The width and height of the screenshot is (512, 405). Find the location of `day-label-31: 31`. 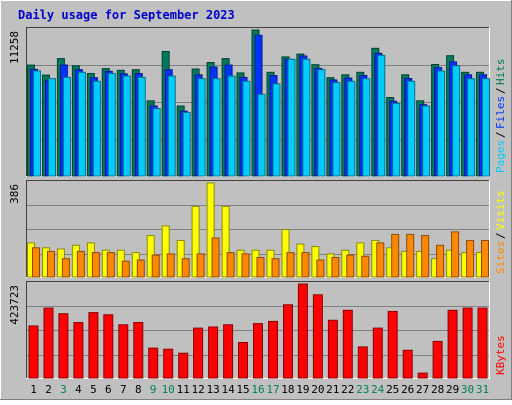

day-label-31: 31 is located at coordinates (482, 389).